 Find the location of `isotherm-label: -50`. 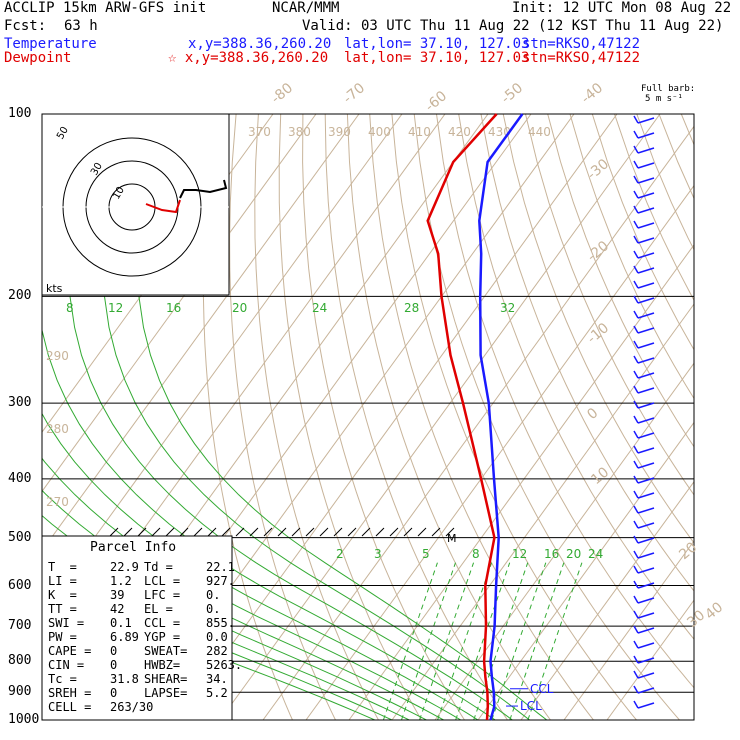

isotherm-label: -50 is located at coordinates (512, 93).